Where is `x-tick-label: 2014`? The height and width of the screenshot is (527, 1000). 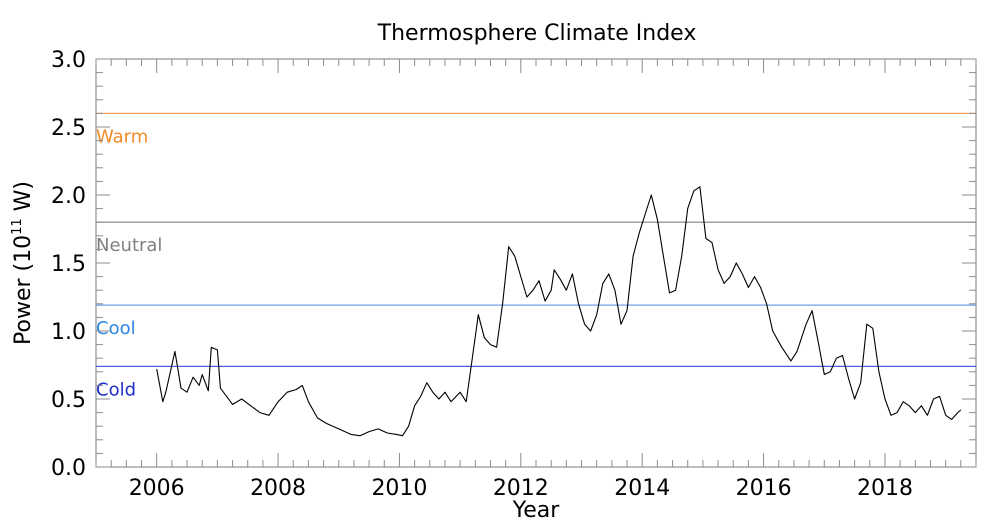
x-tick-label: 2014 is located at coordinates (642, 488).